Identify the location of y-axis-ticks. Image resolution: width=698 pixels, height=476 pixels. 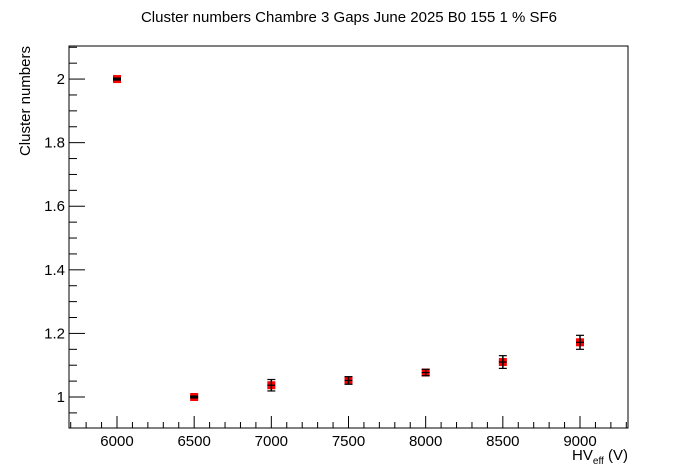
(77, 230).